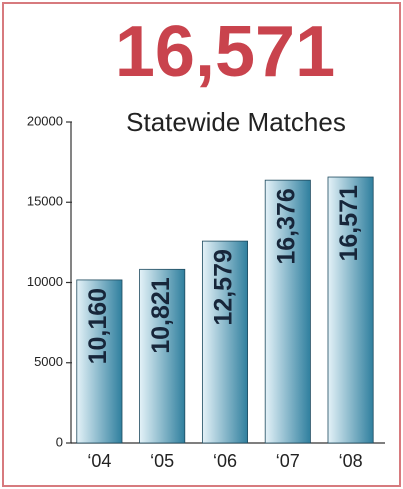 The image size is (403, 489). Describe the element at coordinates (59, 441) in the screenshot. I see `y-tick-label: 0` at that location.